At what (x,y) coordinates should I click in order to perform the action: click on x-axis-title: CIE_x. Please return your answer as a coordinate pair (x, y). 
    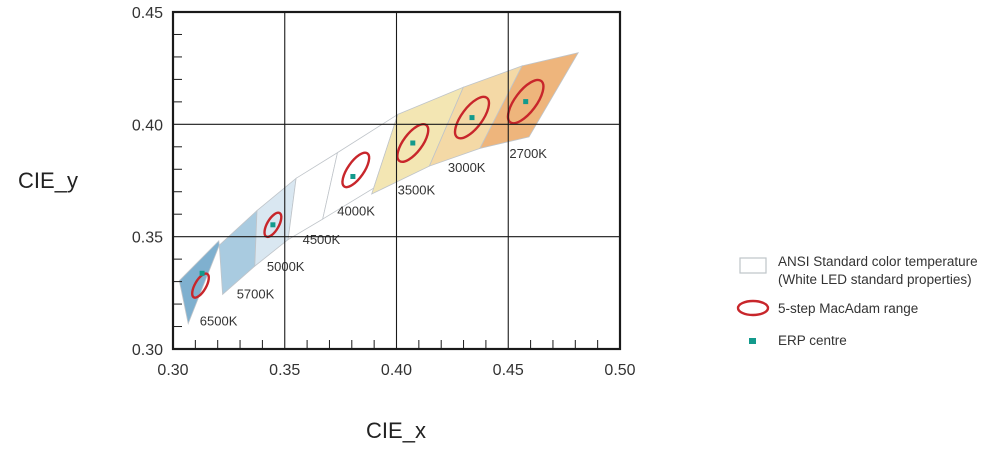
    Looking at the image, I should click on (396, 430).